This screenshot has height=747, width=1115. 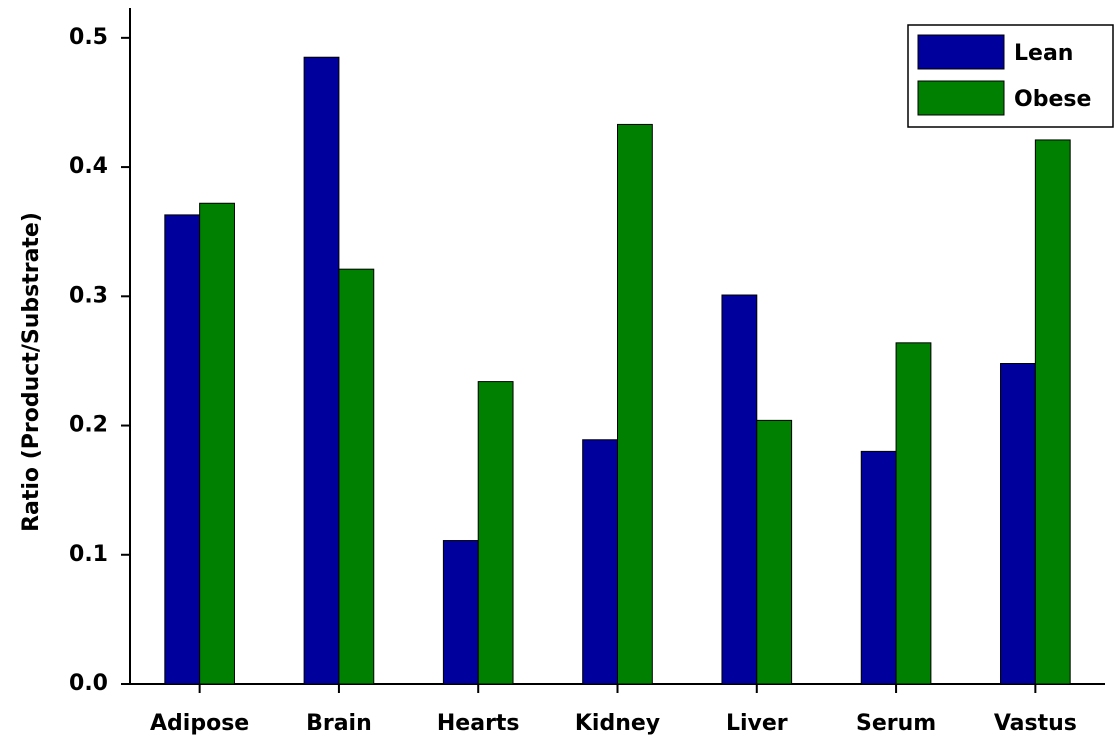 What do you see at coordinates (1035, 723) in the screenshot?
I see `x-tick-label: Vastus` at bounding box center [1035, 723].